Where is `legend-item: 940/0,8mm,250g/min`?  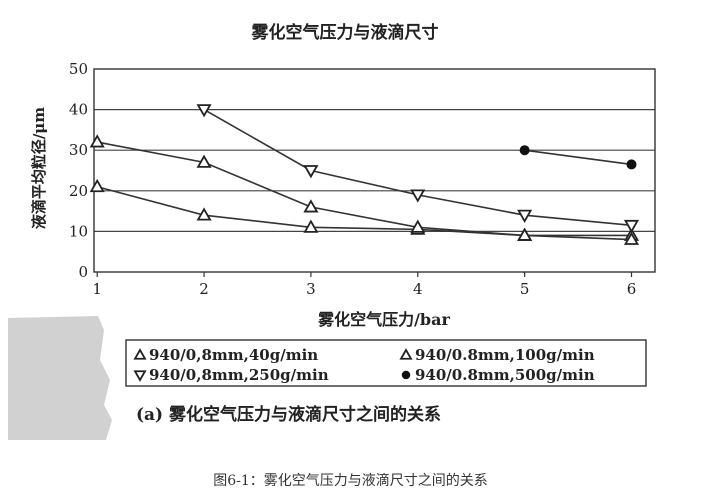 legend-item: 940/0,8mm,250g/min is located at coordinates (231, 375).